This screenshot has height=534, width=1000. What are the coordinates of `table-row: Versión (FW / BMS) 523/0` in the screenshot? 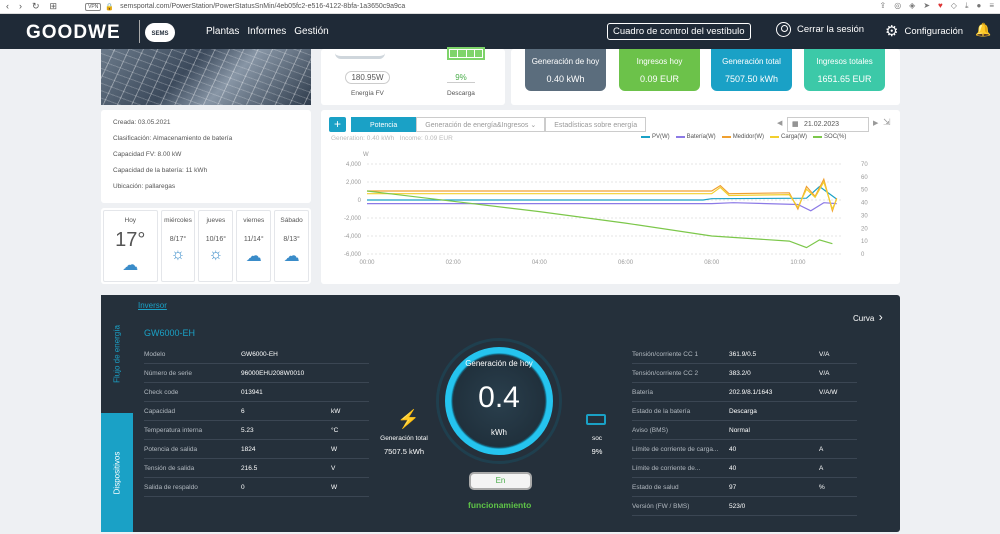 It's located at (744, 506).